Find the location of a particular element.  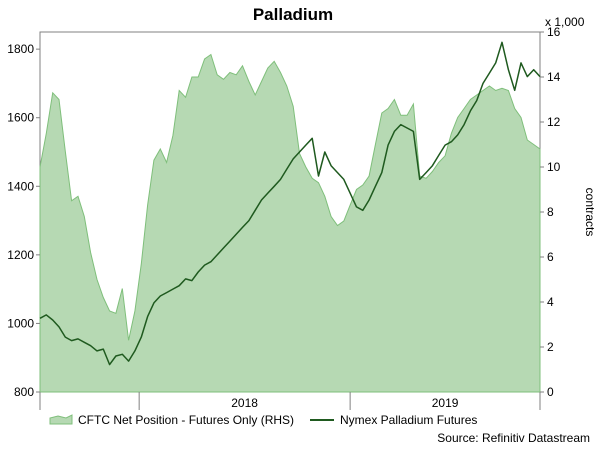

right-axis-tick-label: 14 is located at coordinates (554, 77).